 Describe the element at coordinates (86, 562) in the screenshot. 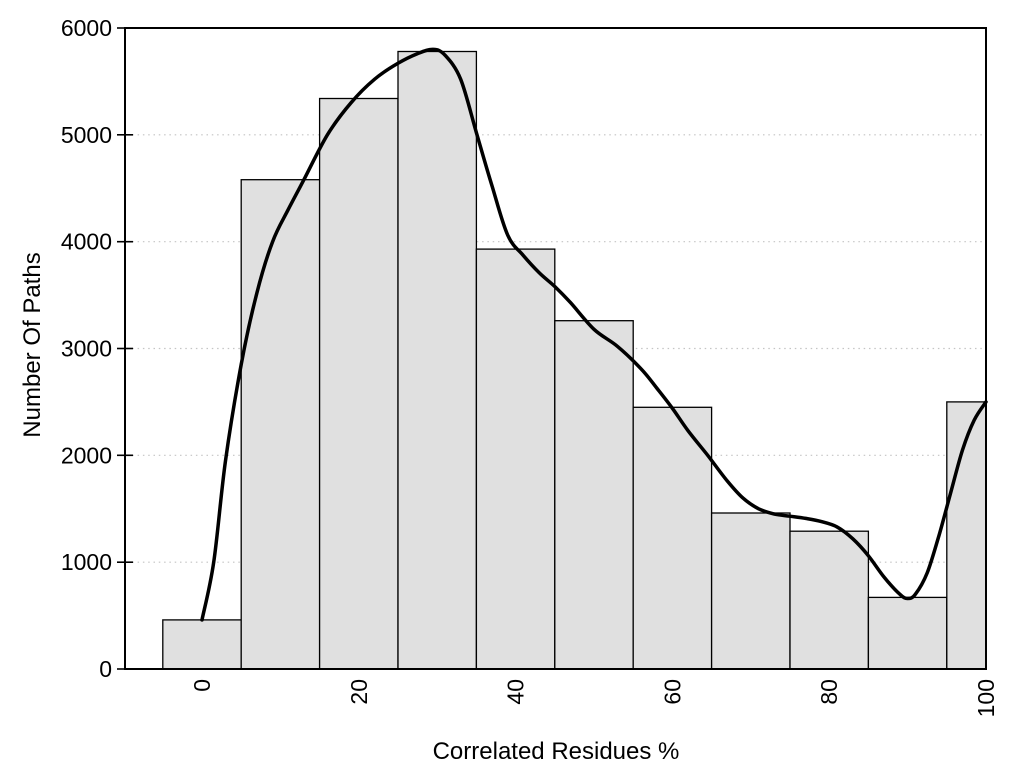

I see `y-tick-label: 1000` at that location.